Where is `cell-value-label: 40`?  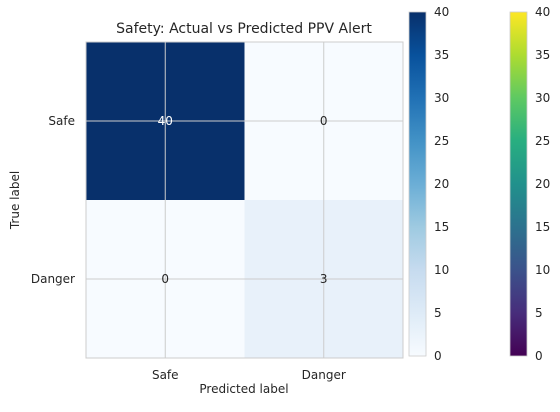 cell-value-label: 40 is located at coordinates (165, 121).